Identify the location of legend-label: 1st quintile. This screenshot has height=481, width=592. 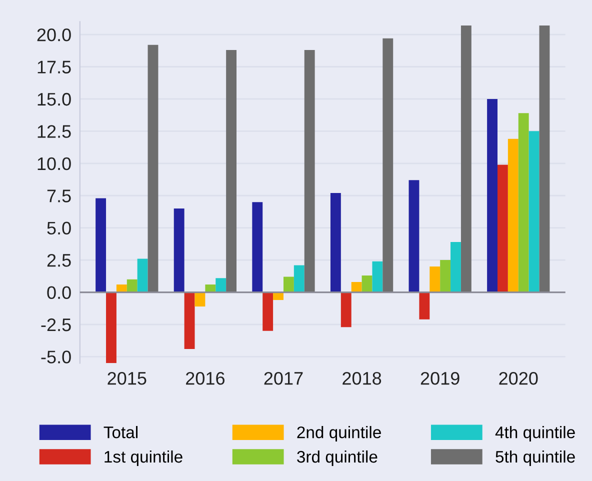
(143, 458).